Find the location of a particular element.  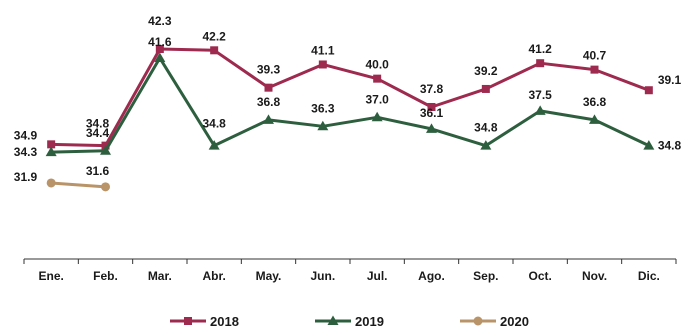

legend-item-2019: 2019 is located at coordinates (349, 321).